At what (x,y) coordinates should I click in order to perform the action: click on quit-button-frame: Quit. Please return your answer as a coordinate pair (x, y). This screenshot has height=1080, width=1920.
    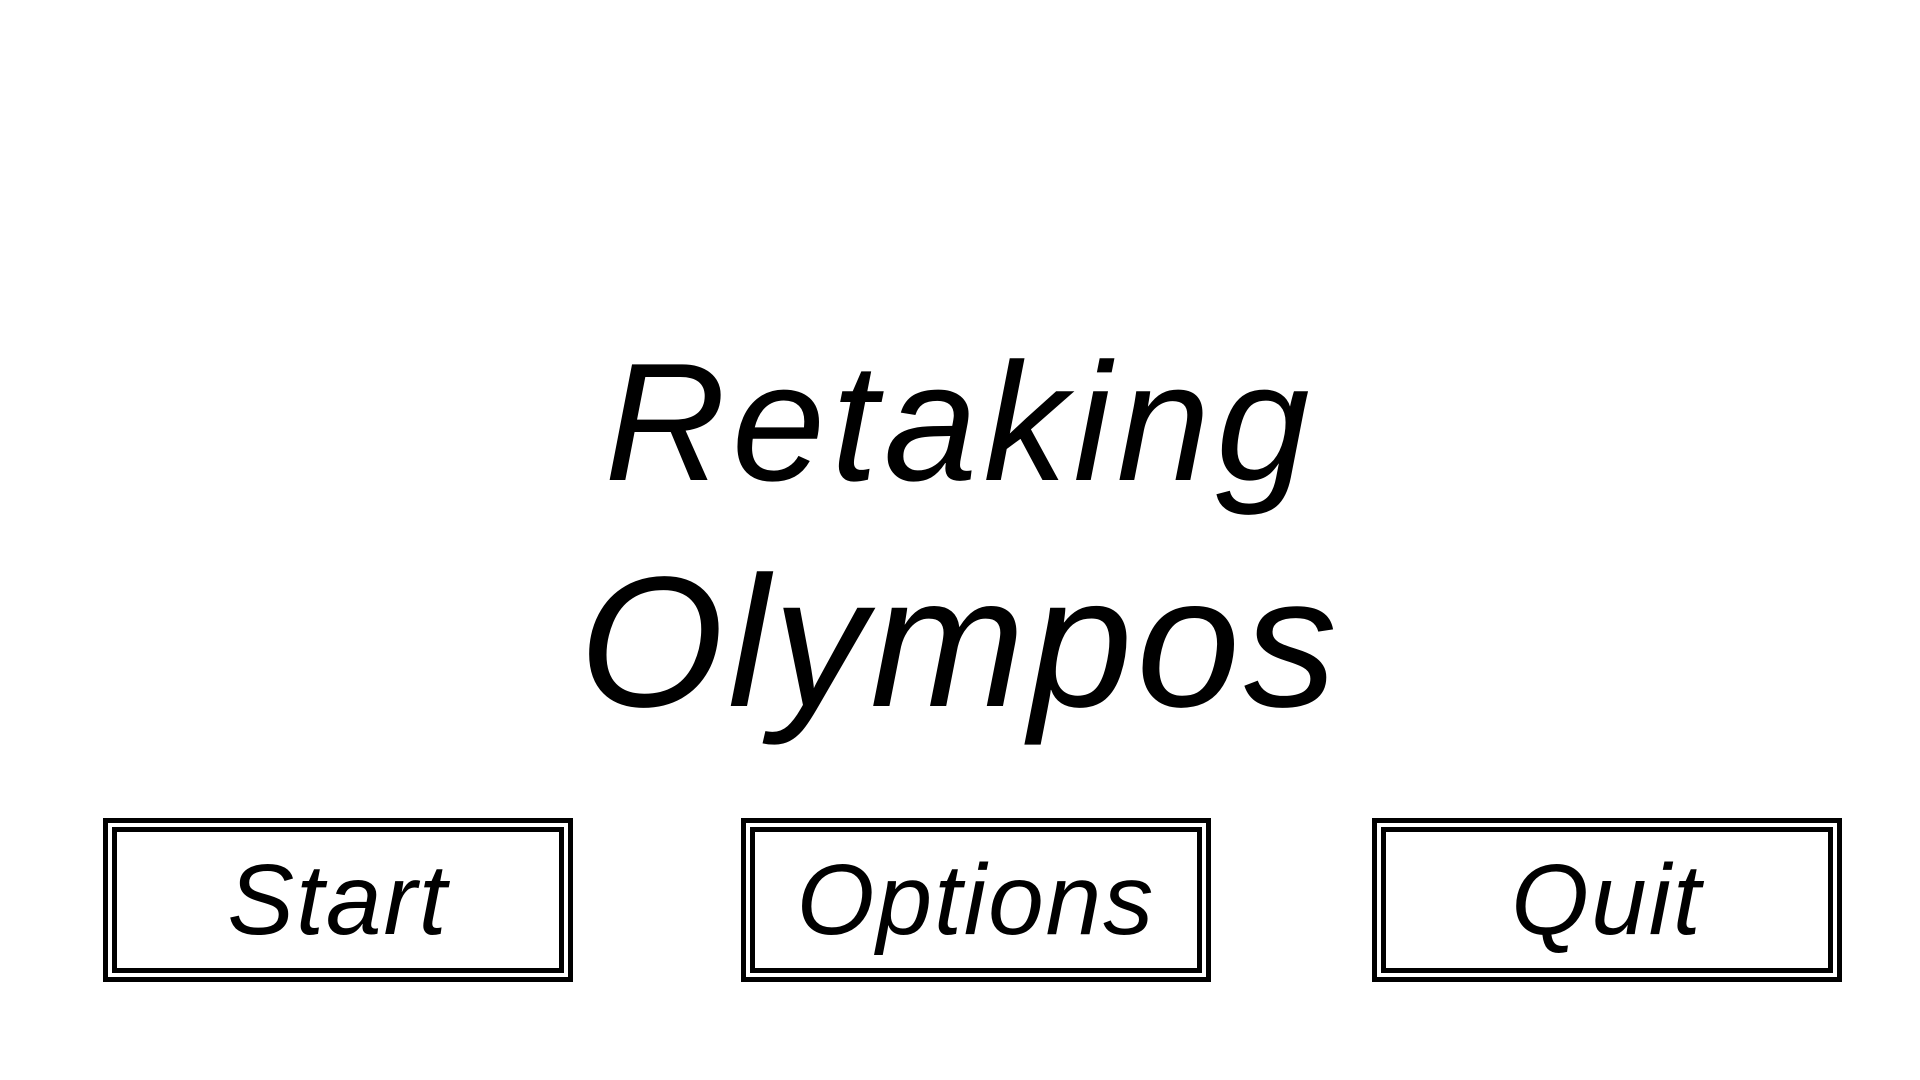
    Looking at the image, I should click on (1607, 900).